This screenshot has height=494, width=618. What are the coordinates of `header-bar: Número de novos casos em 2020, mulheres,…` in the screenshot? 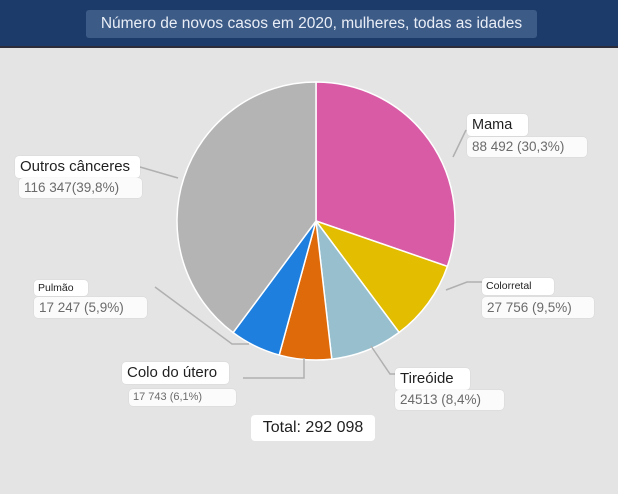 It's located at (309, 24).